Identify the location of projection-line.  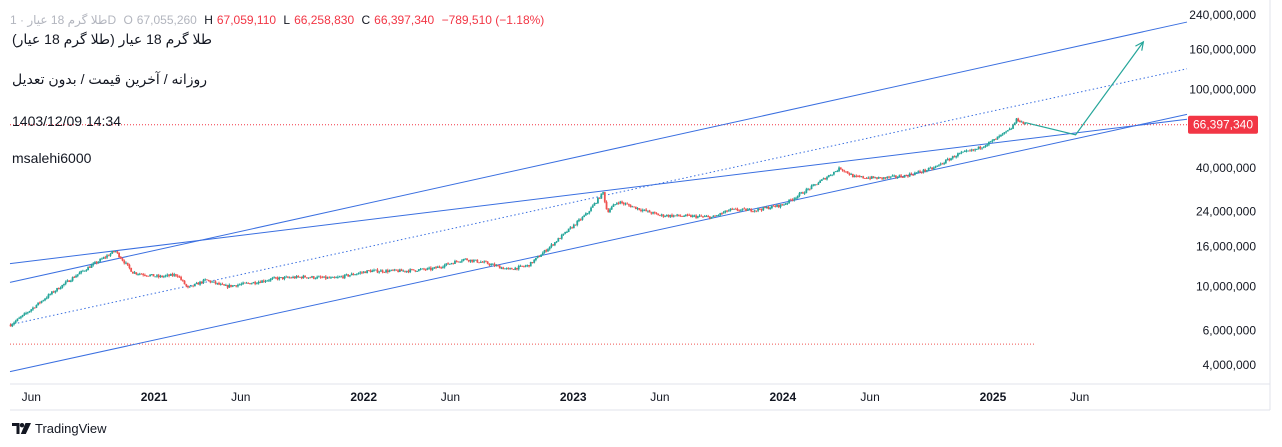
(1084, 88).